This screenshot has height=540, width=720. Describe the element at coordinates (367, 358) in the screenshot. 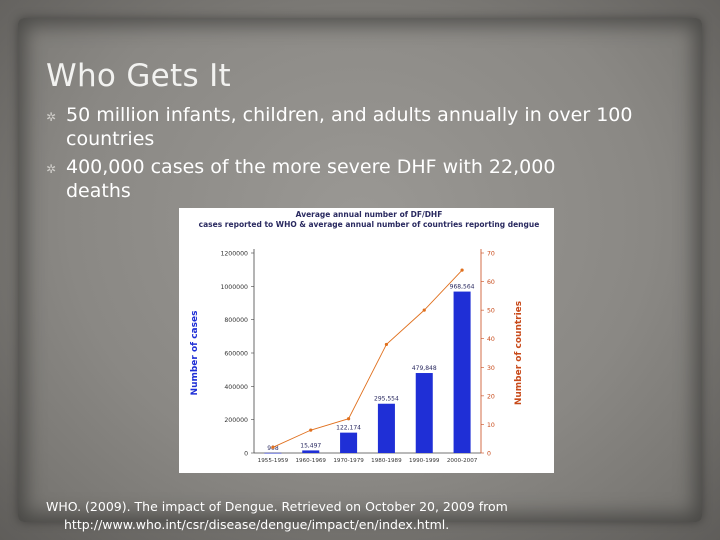

I see `countries-series-line` at that location.